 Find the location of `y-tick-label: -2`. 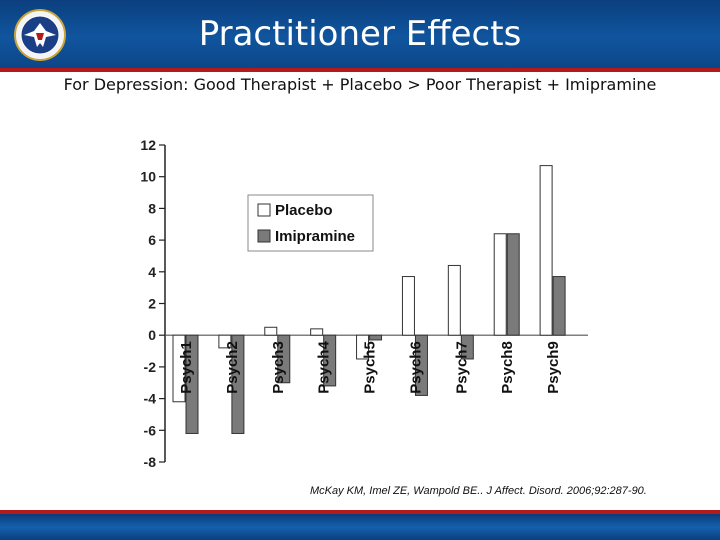

y-tick-label: -2 is located at coordinates (150, 367).